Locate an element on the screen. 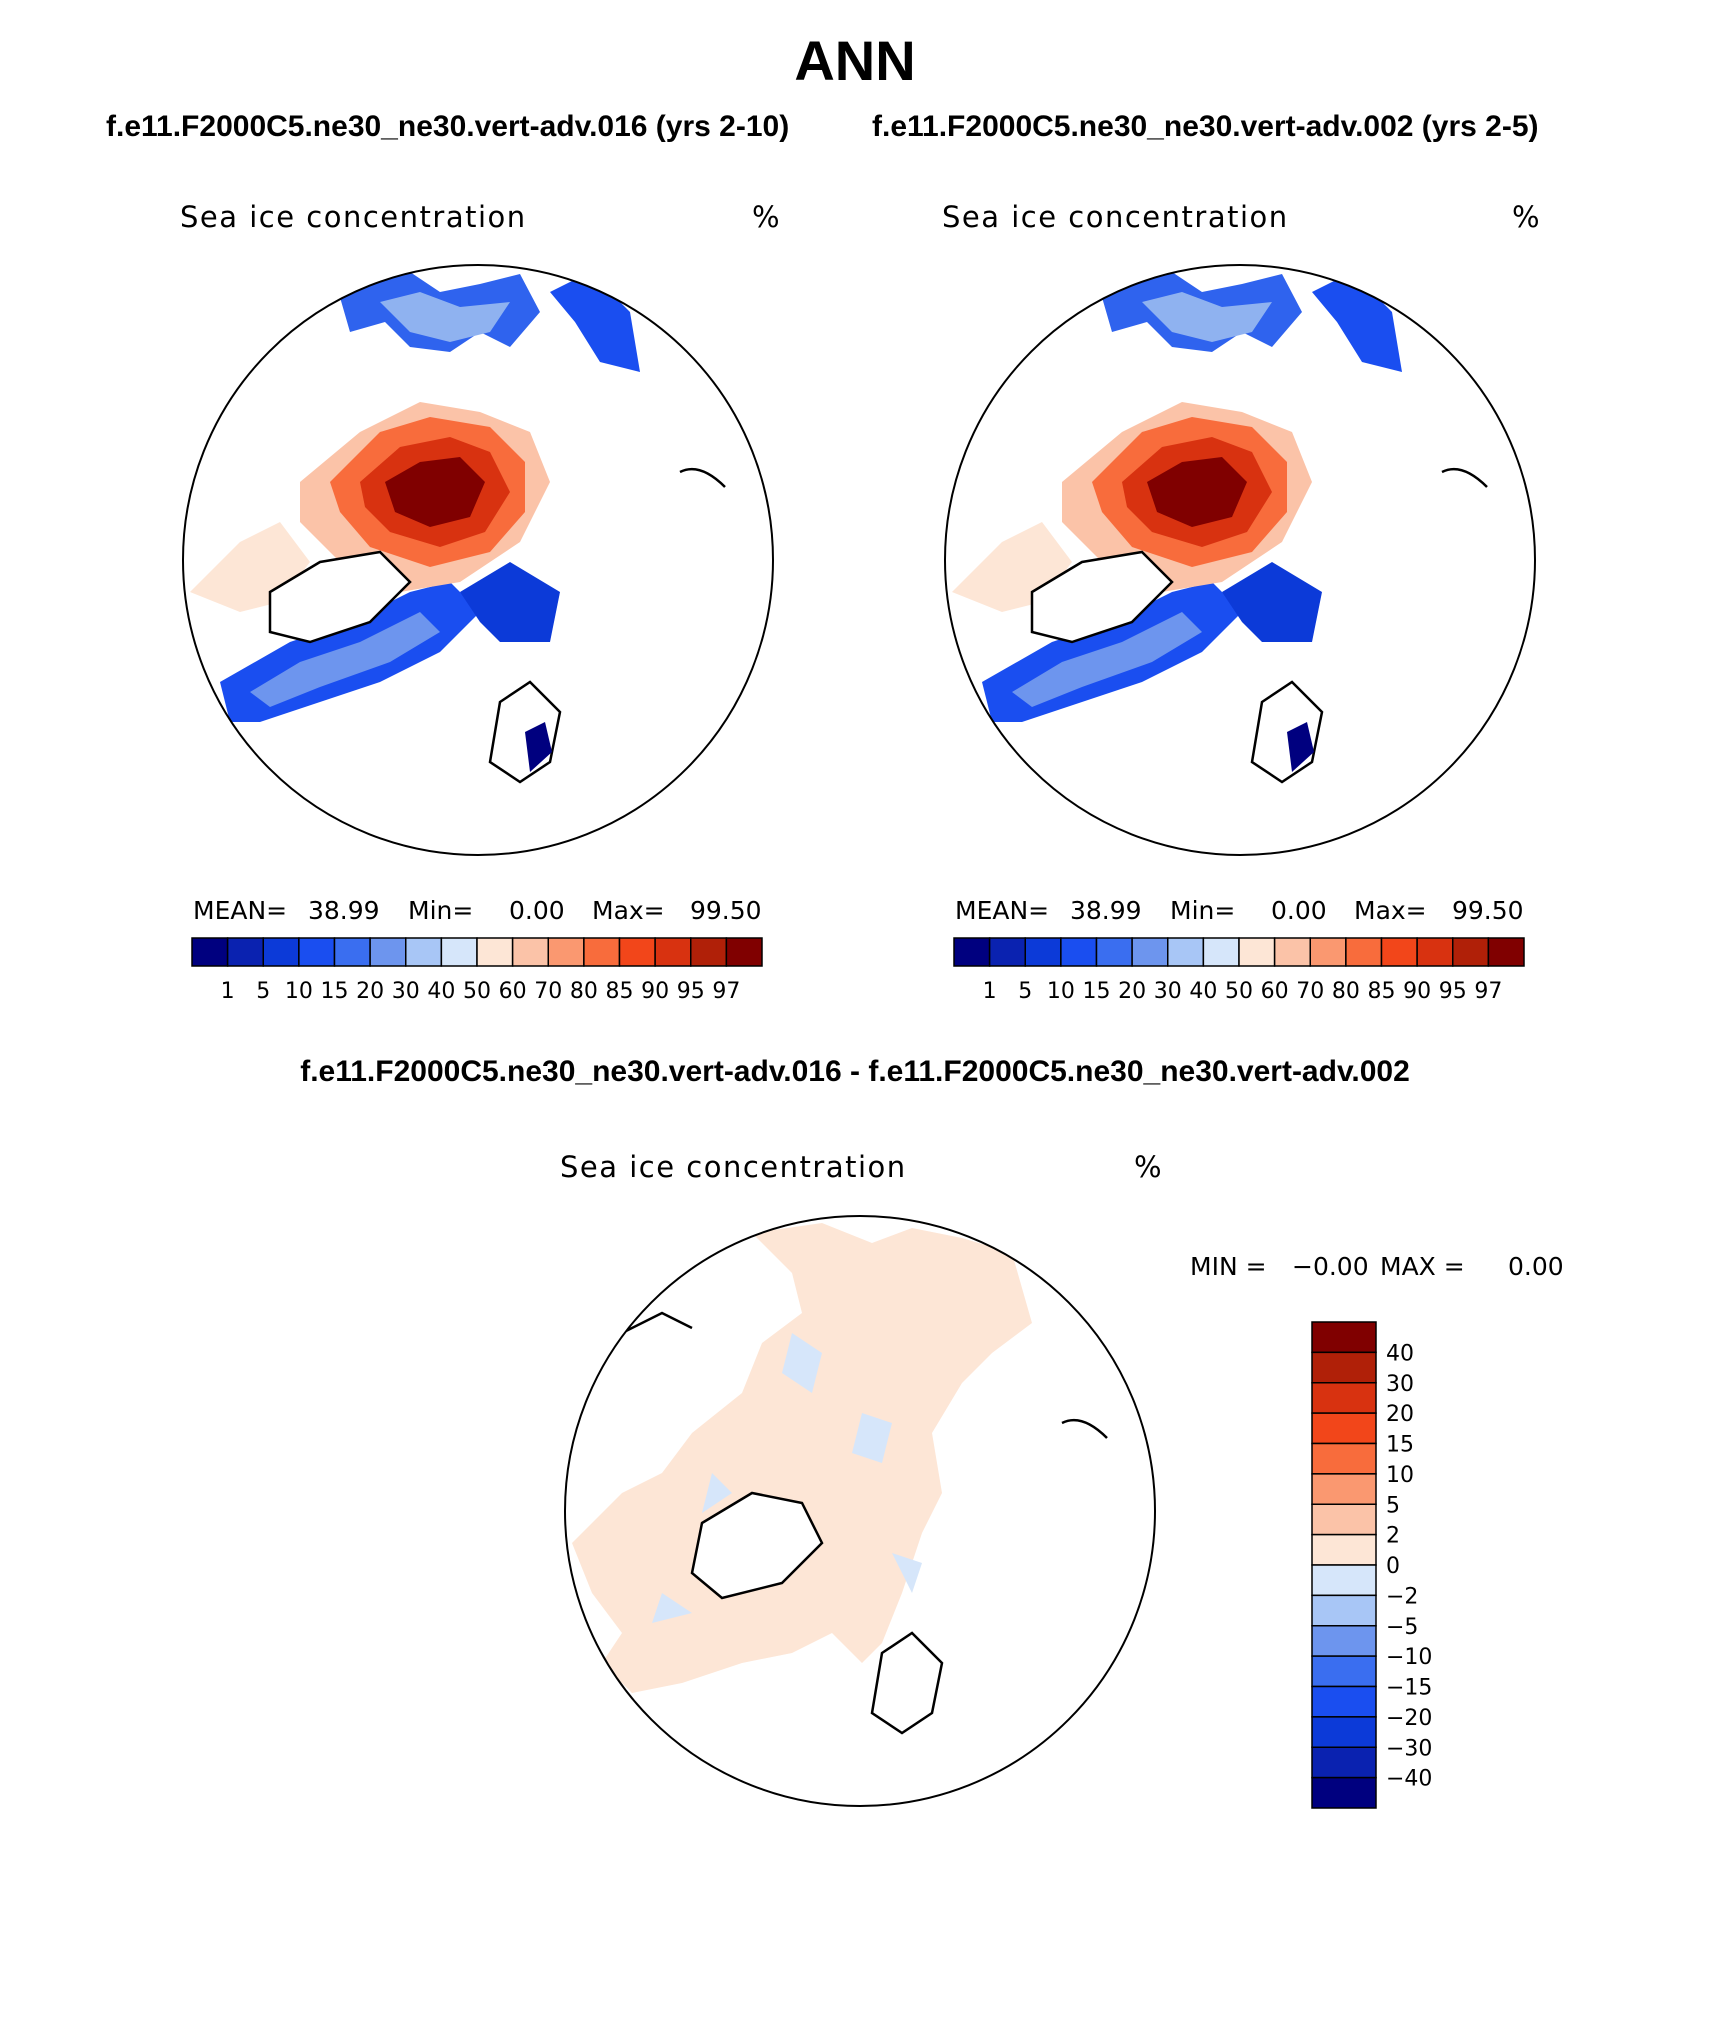 The width and height of the screenshot is (1710, 2022). panel2-colorbar-tick-label: 10 is located at coordinates (1061, 991).